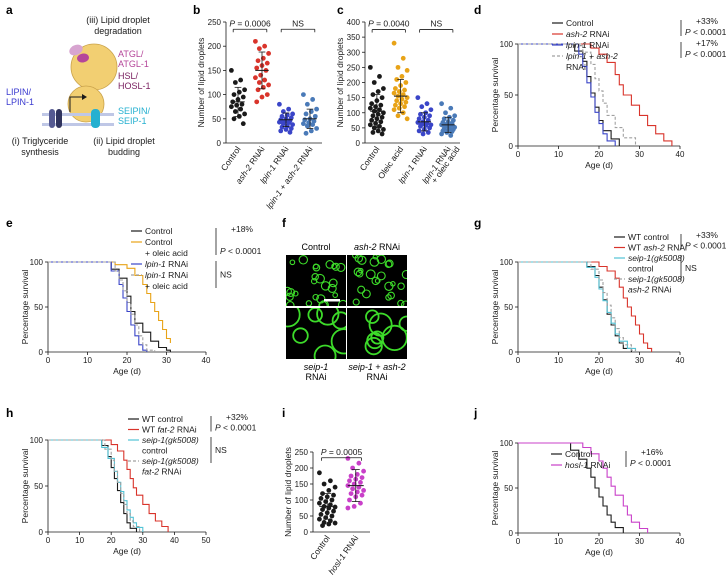  I want to click on stat-effect: +33%, so click(707, 21).